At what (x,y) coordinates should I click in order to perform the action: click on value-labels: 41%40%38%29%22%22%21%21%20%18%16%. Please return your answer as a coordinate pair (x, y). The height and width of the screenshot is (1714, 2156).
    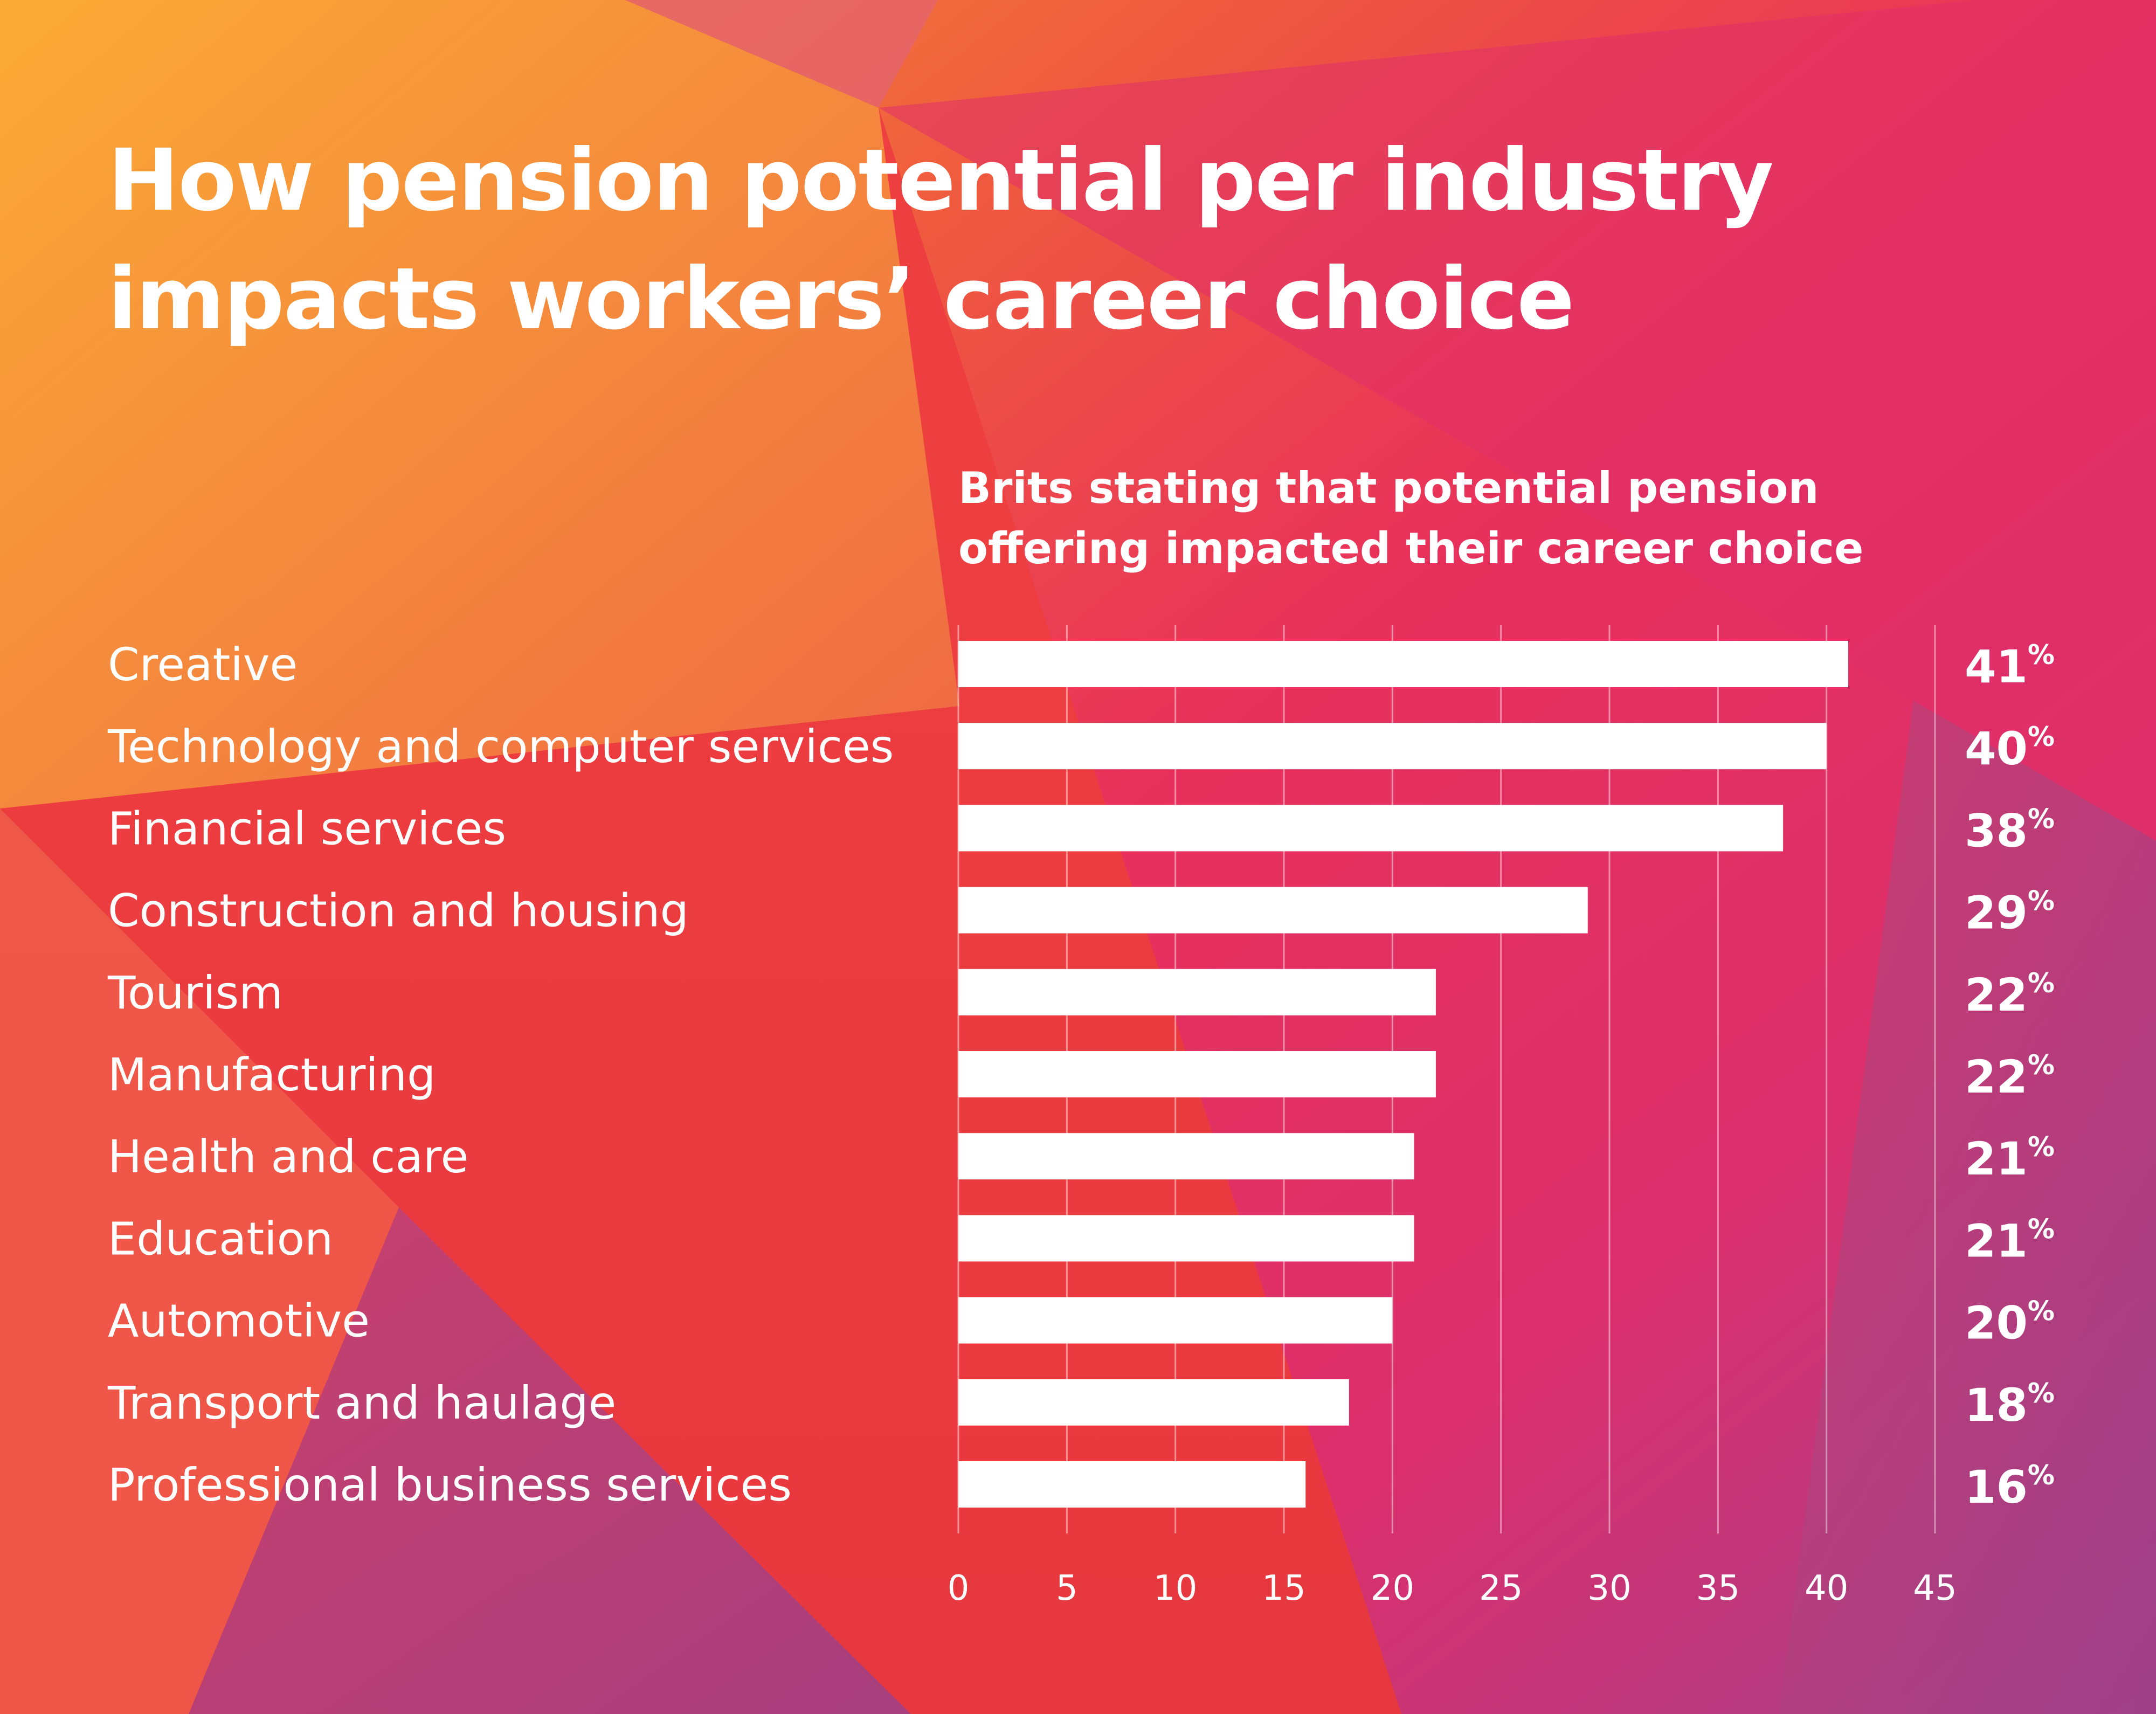
    Looking at the image, I should click on (2010, 1076).